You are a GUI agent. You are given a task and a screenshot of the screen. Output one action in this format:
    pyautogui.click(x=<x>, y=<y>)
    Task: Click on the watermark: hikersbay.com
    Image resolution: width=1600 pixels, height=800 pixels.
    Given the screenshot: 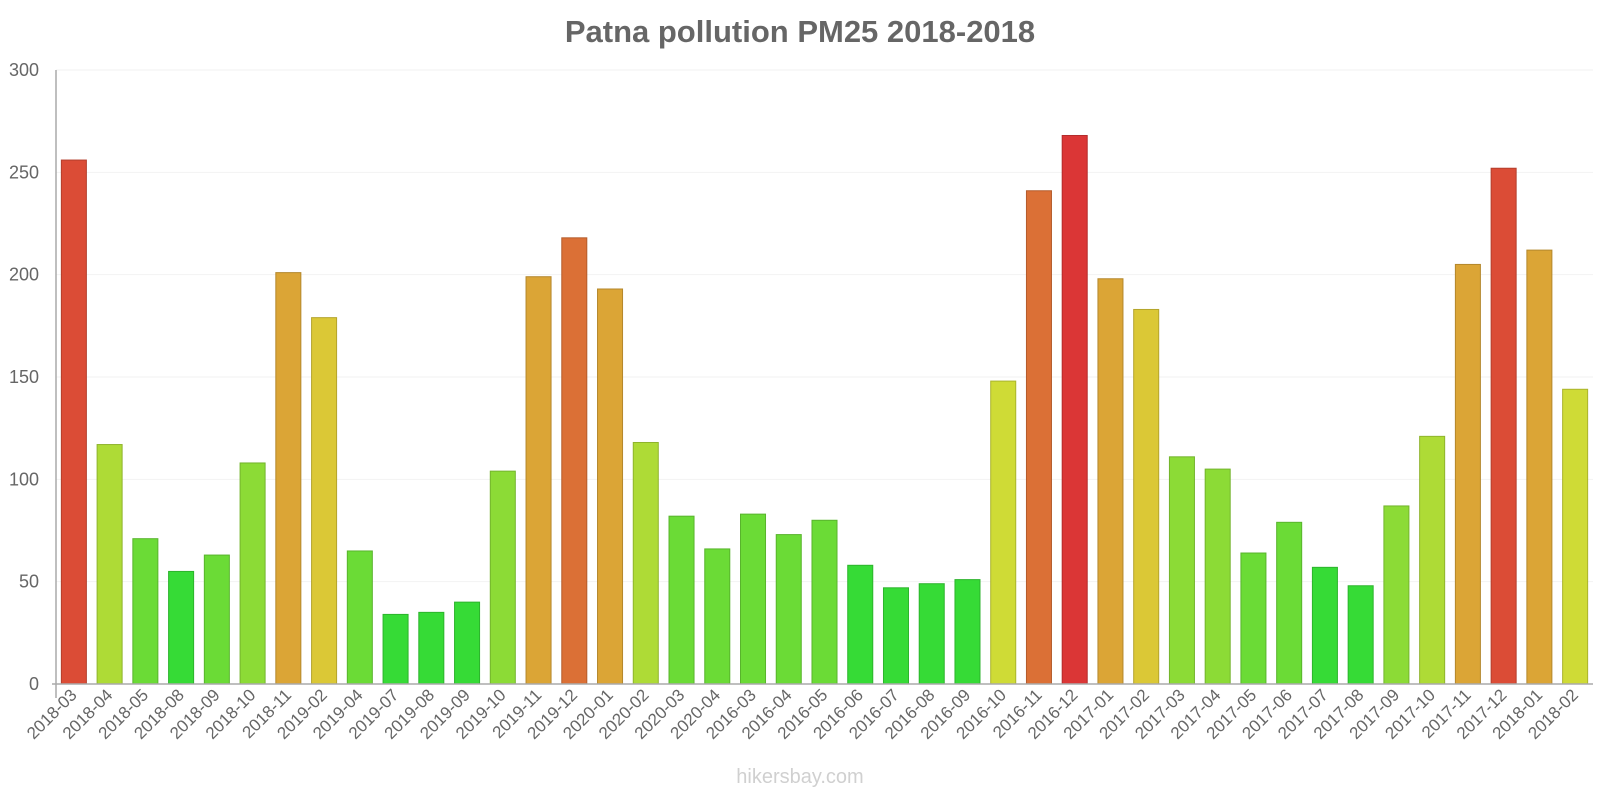 What is the action you would take?
    pyautogui.click(x=800, y=777)
    